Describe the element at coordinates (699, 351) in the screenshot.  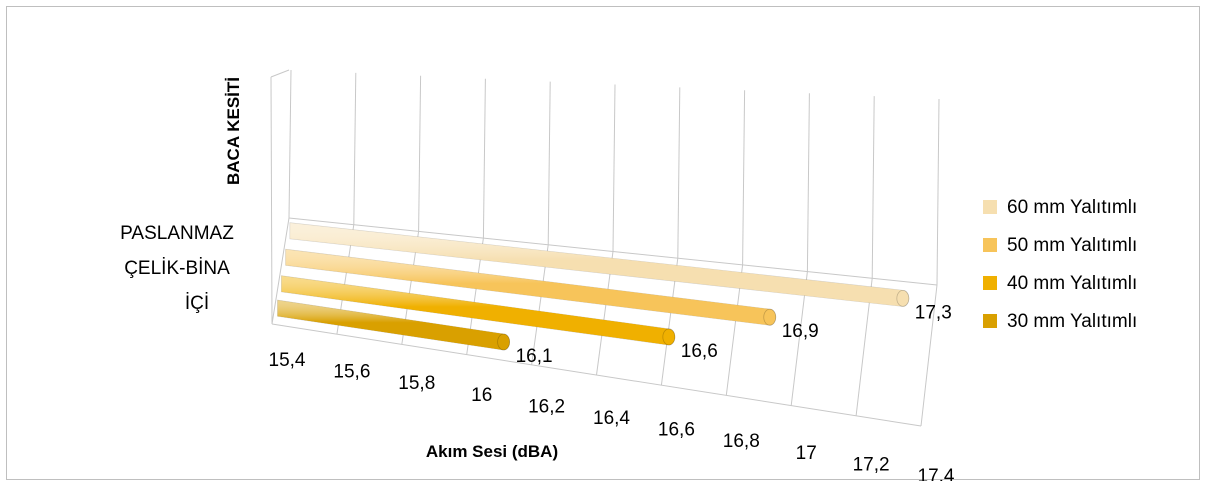
I see `data-label: 16,6` at that location.